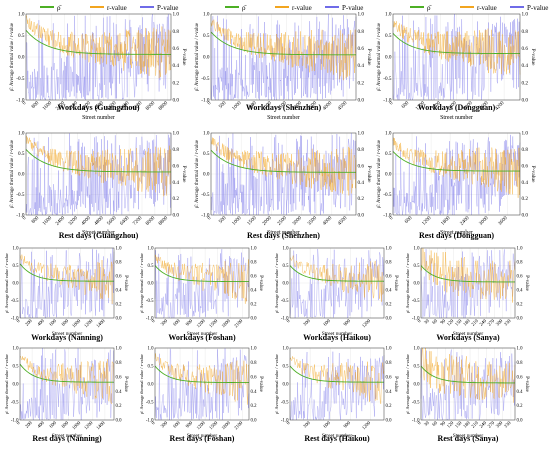  I want to click on chart-title-workdays-nanning: Workdays (Nanning), so click(67, 337).